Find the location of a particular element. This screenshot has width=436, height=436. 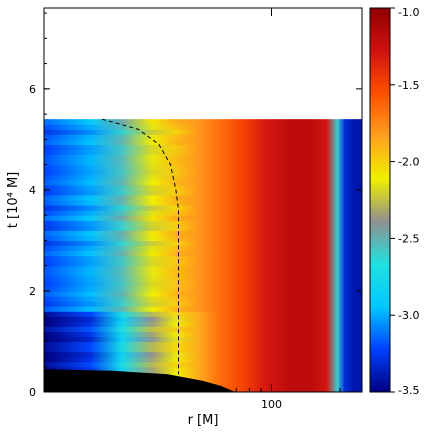

y-axis-label: t [10⁴ M] is located at coordinates (13, 200).